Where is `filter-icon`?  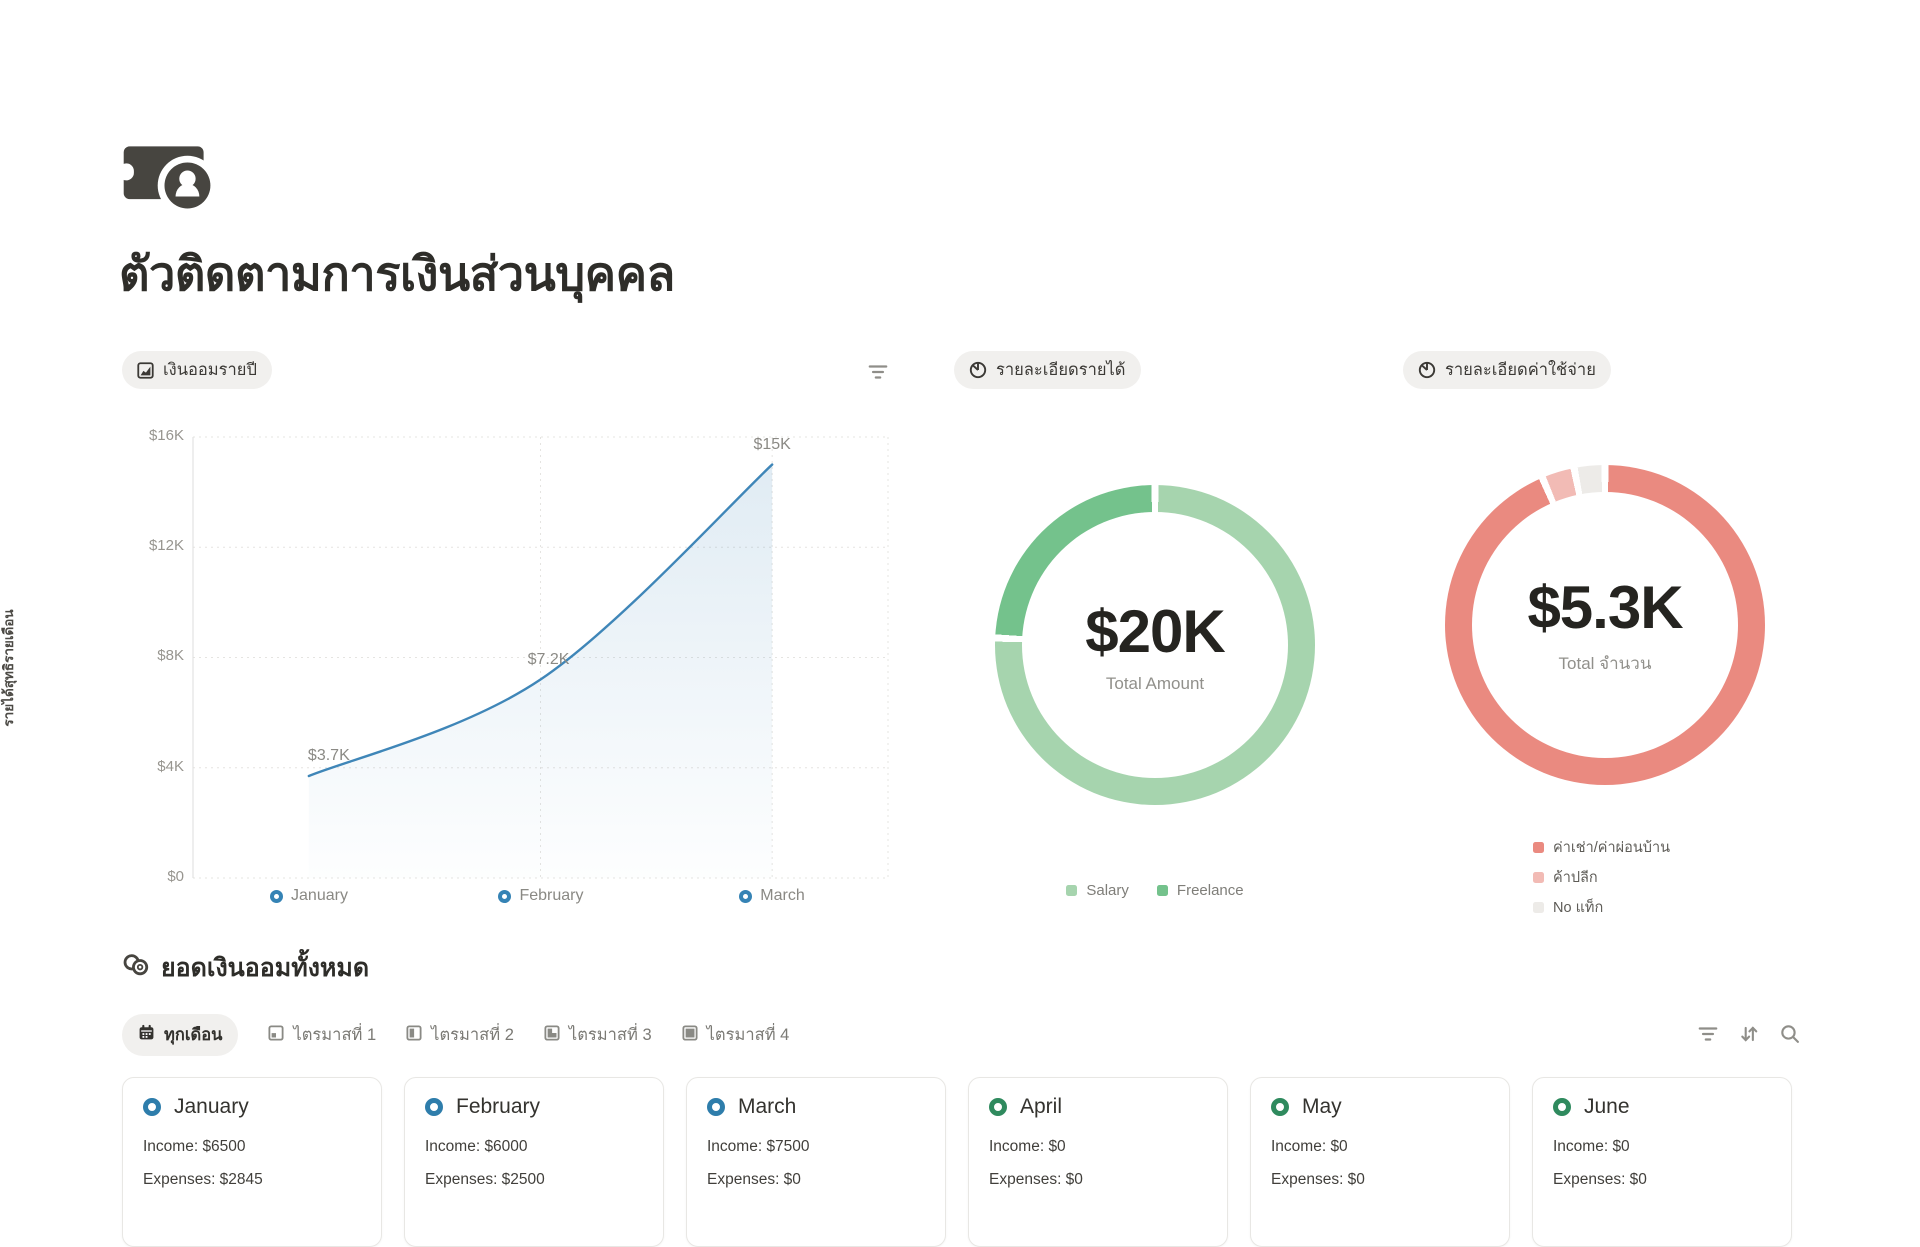
filter-icon is located at coordinates (1708, 1034).